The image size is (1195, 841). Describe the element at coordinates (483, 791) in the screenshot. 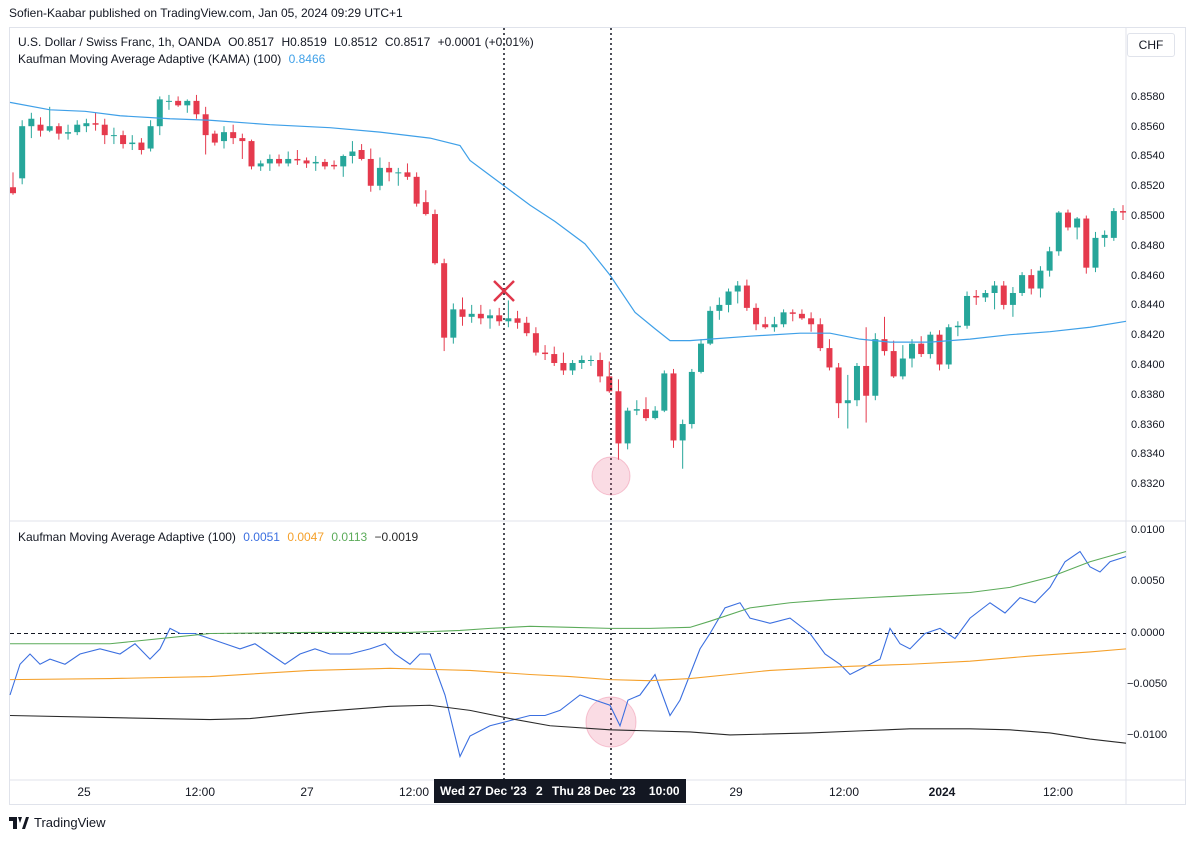

I see `crosshair-time-text-1: Wed 27 Dec '23` at that location.